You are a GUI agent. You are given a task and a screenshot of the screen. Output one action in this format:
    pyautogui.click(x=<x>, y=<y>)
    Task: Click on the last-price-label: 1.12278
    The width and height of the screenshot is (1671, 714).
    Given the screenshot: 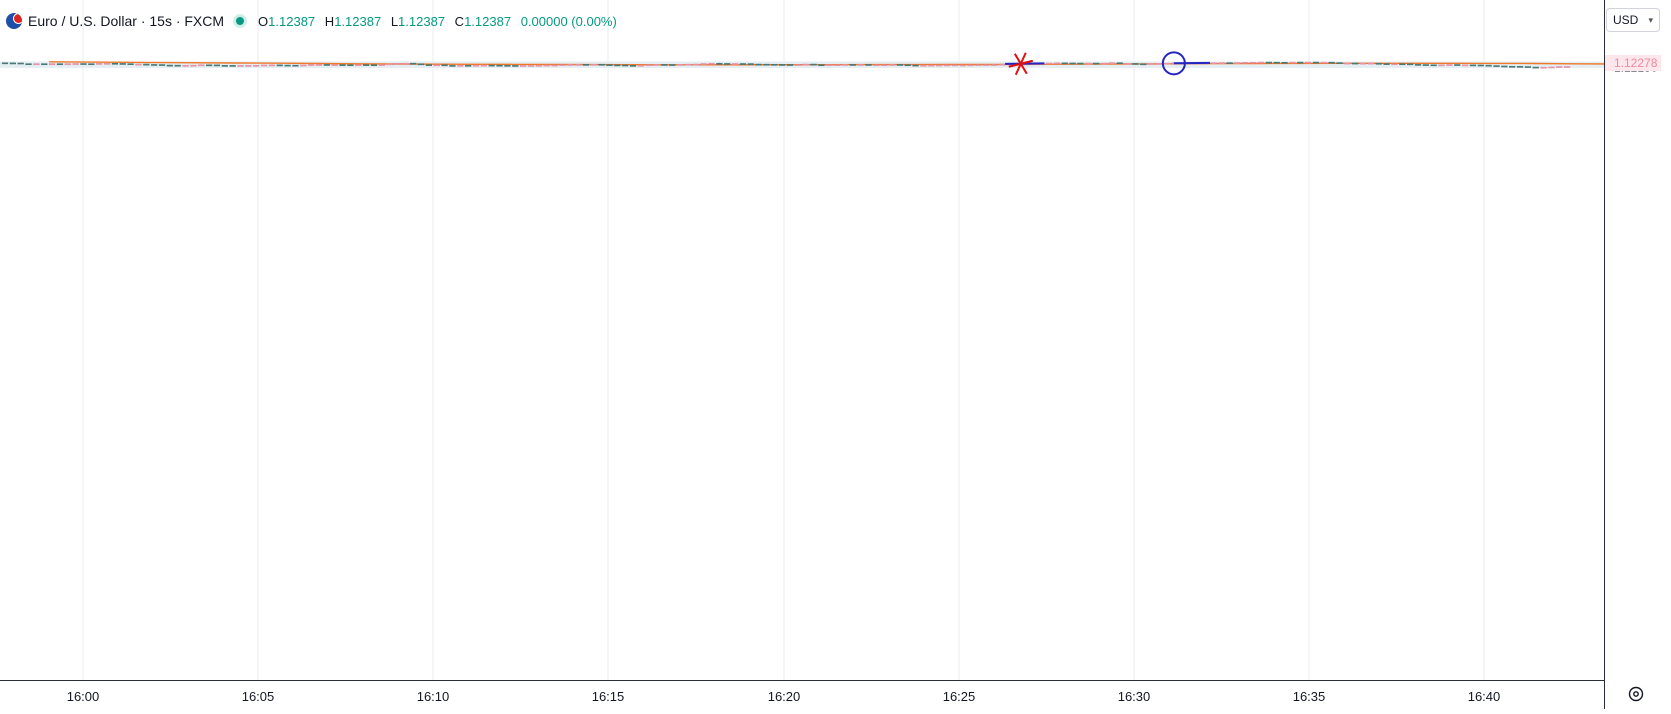 What is the action you would take?
    pyautogui.click(x=1636, y=63)
    